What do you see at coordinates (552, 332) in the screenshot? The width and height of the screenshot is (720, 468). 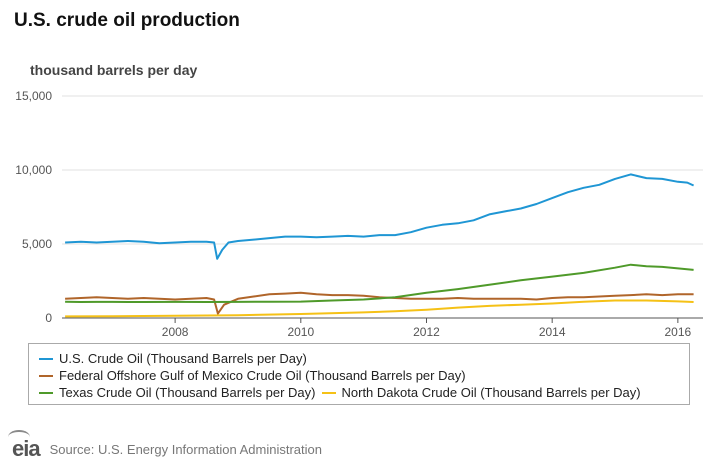 I see `x-tick-label: 2014` at bounding box center [552, 332].